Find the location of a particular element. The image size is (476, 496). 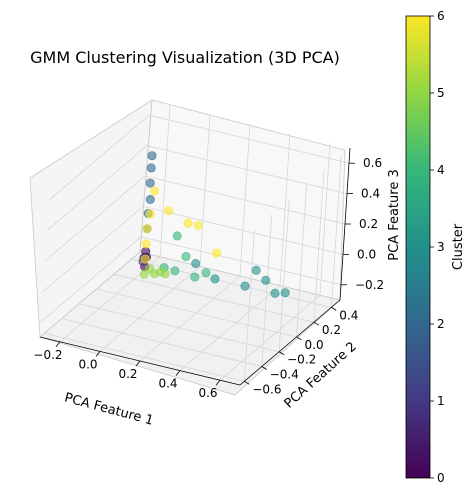

y-tick-label: 0.4 is located at coordinates (348, 315).